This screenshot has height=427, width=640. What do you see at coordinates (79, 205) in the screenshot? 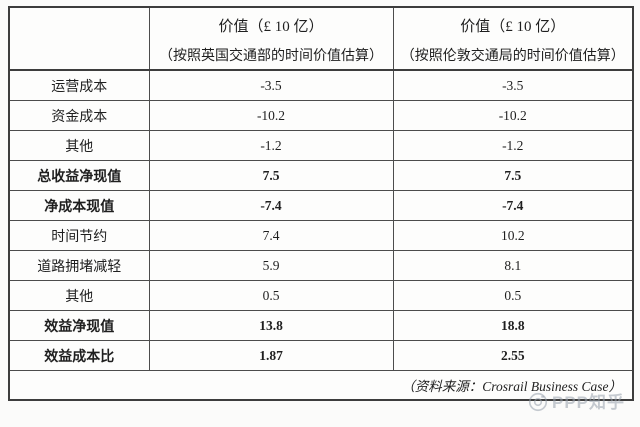
I see `row-label: 净成本现值` at bounding box center [79, 205].